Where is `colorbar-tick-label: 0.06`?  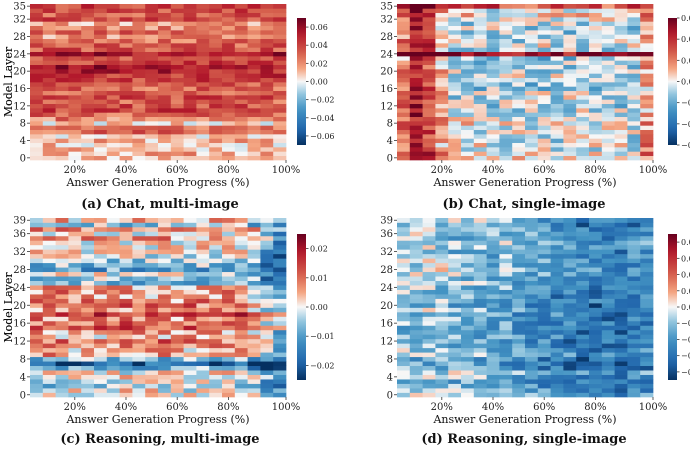
colorbar-tick-label: 0.06 is located at coordinates (685, 18).